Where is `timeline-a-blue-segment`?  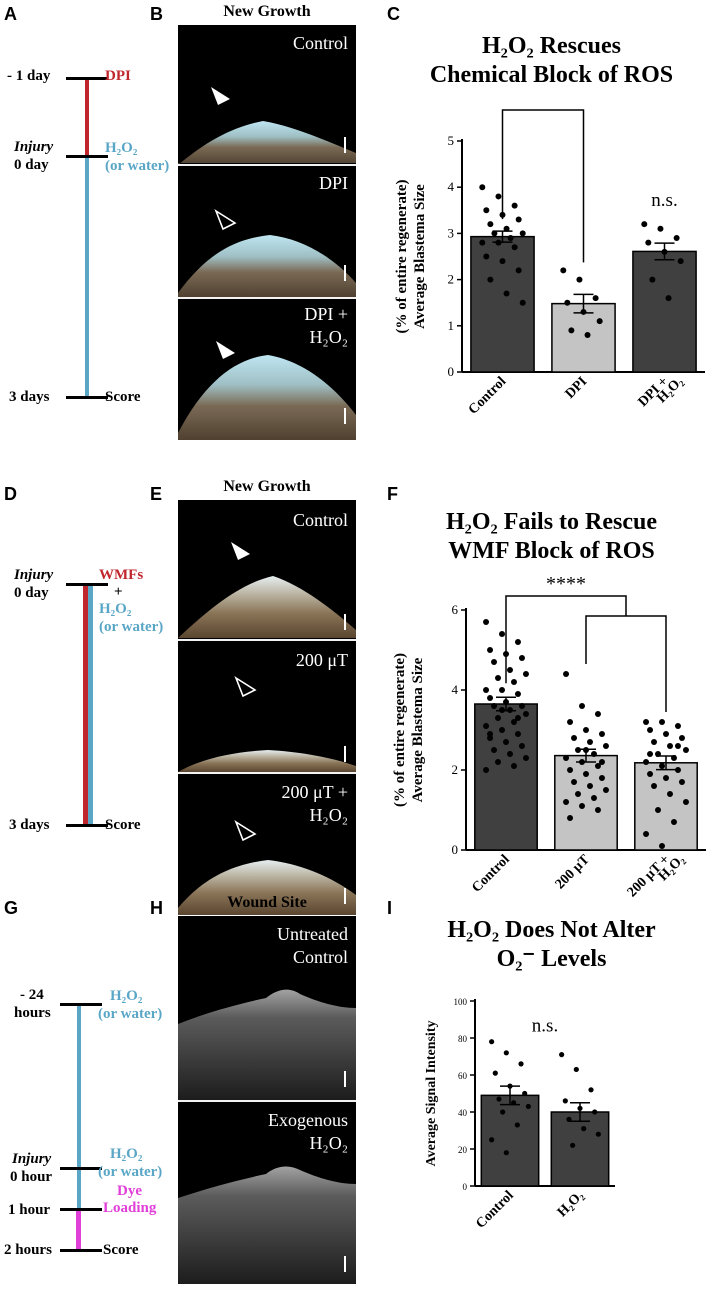 timeline-a-blue-segment is located at coordinates (87, 277).